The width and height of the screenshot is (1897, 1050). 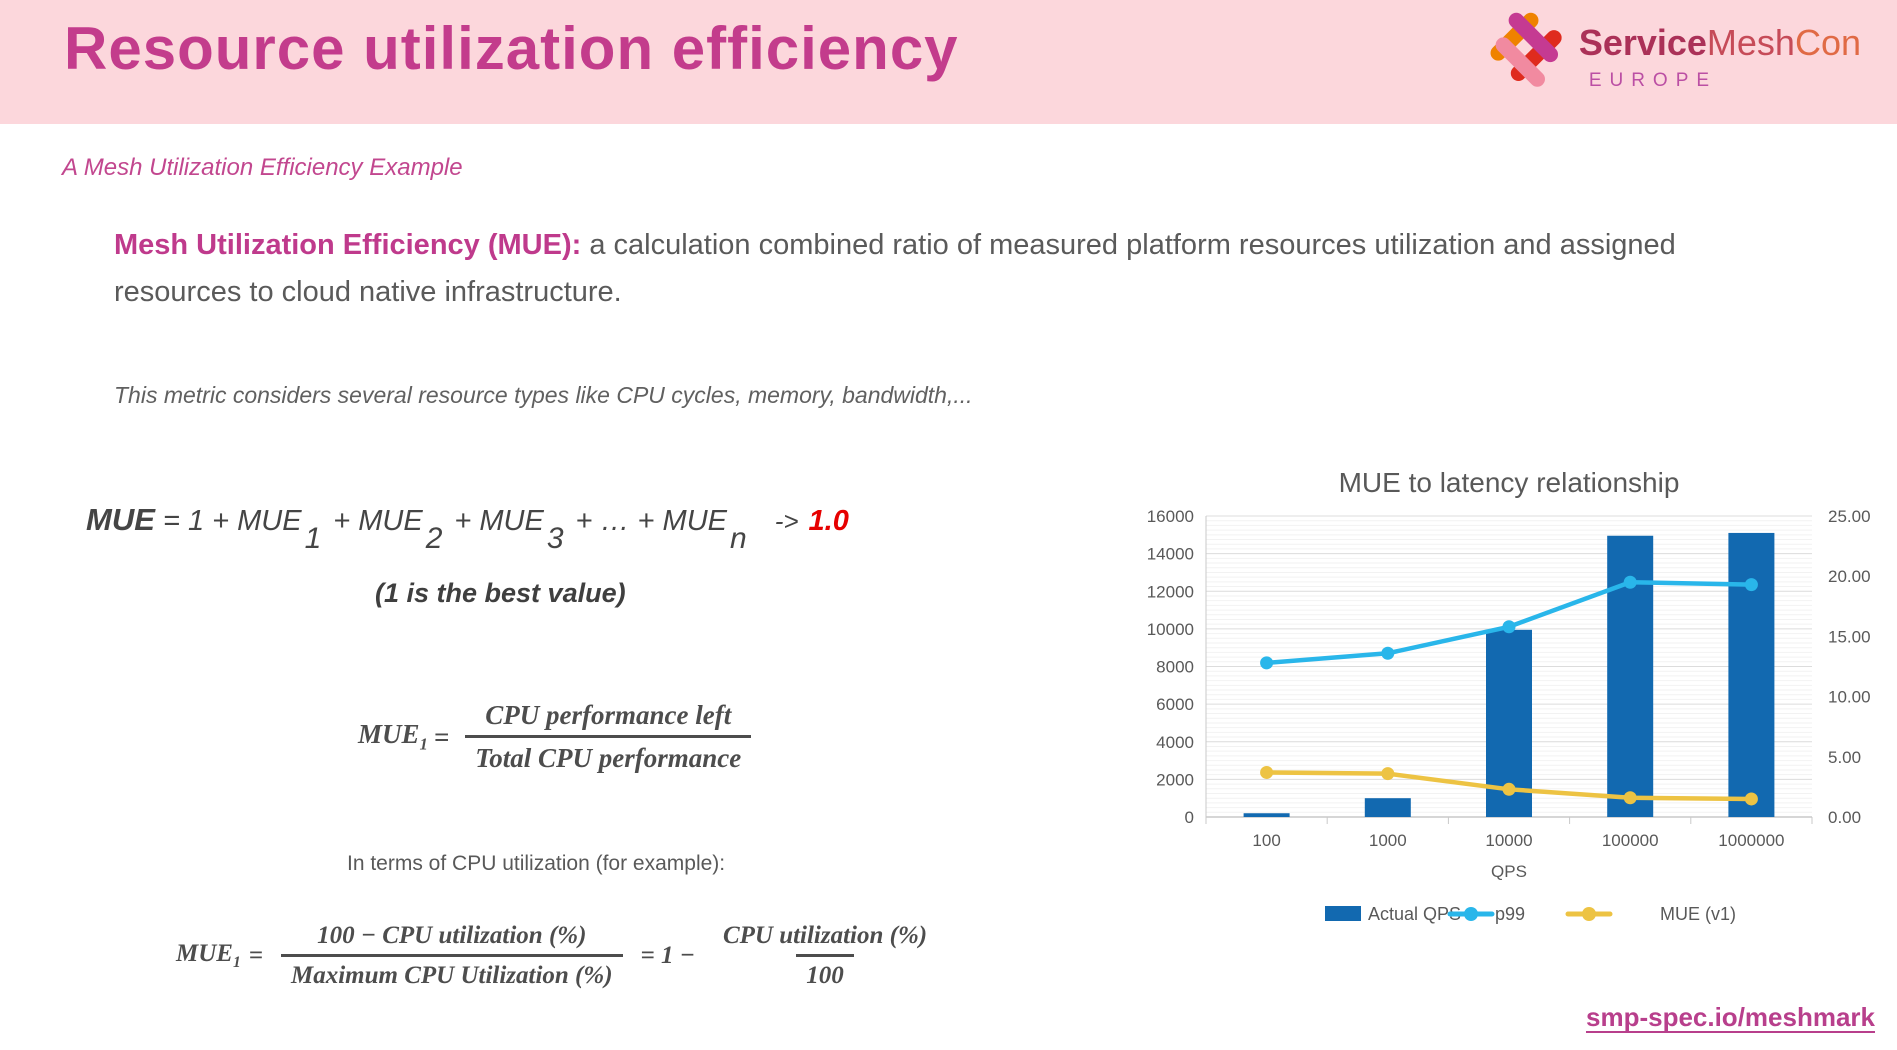 I want to click on servicemeshcon-weave-icon, so click(x=1526, y=49).